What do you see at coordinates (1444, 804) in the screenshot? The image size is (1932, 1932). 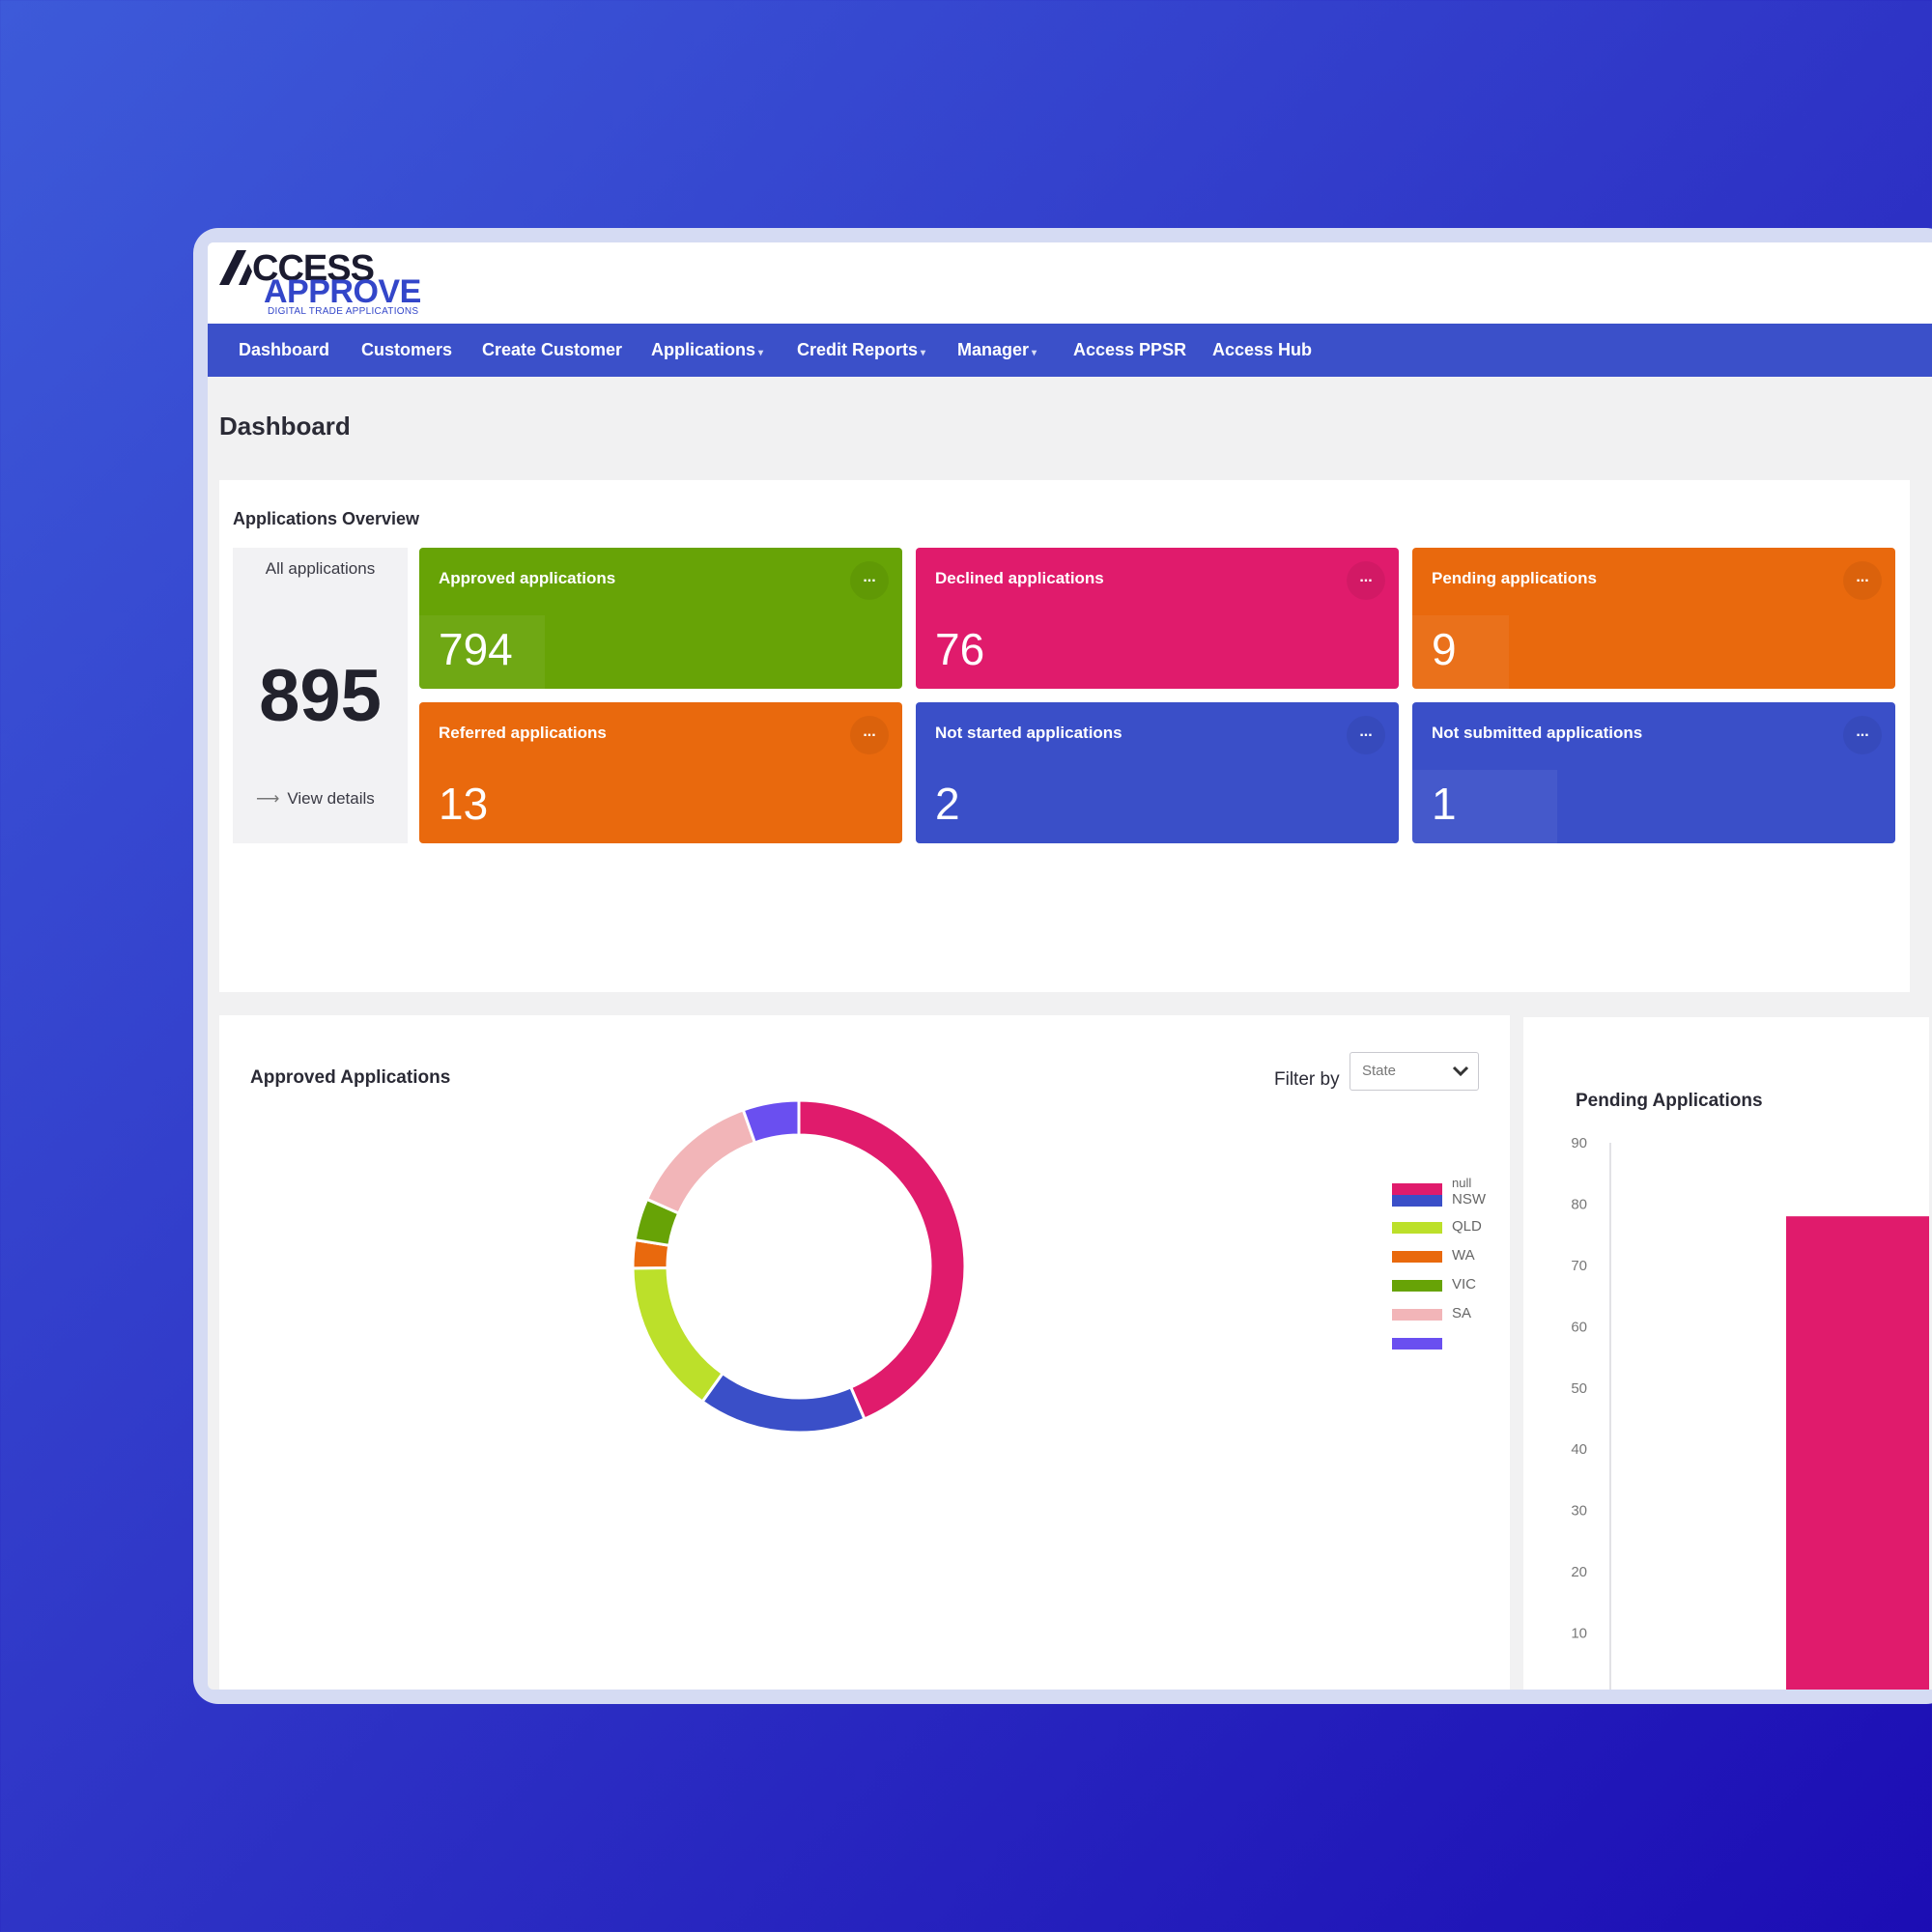 I see `card-value: 1` at bounding box center [1444, 804].